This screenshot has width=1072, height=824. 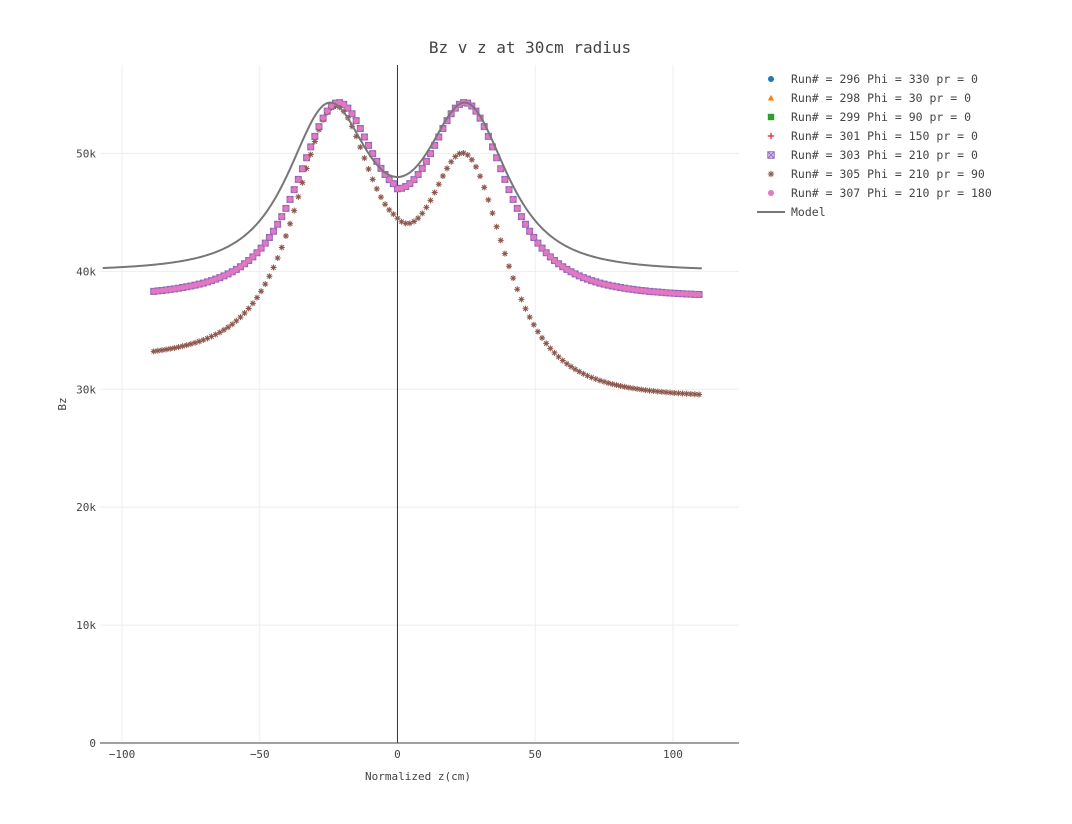 I want to click on x-tick-label: −50, so click(x=260, y=754).